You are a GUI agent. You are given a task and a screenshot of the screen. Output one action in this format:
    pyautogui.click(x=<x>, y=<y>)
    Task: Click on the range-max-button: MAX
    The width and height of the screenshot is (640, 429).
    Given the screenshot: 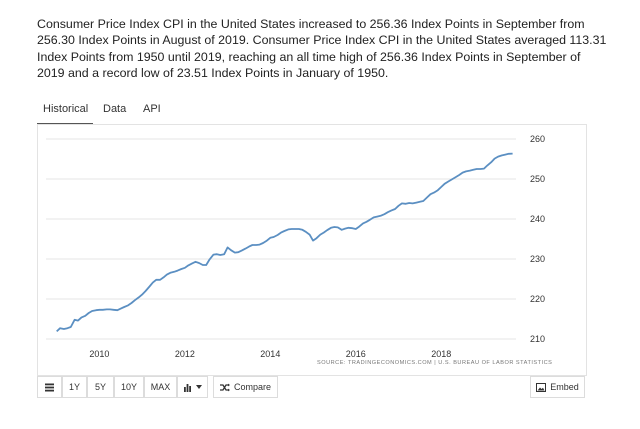 What is the action you would take?
    pyautogui.click(x=160, y=387)
    